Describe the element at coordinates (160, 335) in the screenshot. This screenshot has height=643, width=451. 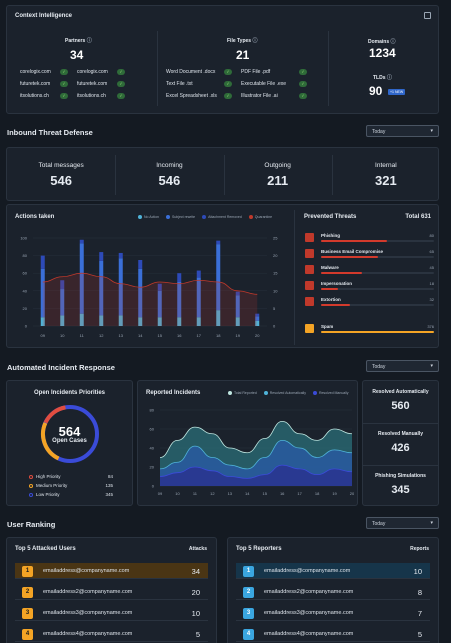
I see `x-tick-label: 15` at that location.